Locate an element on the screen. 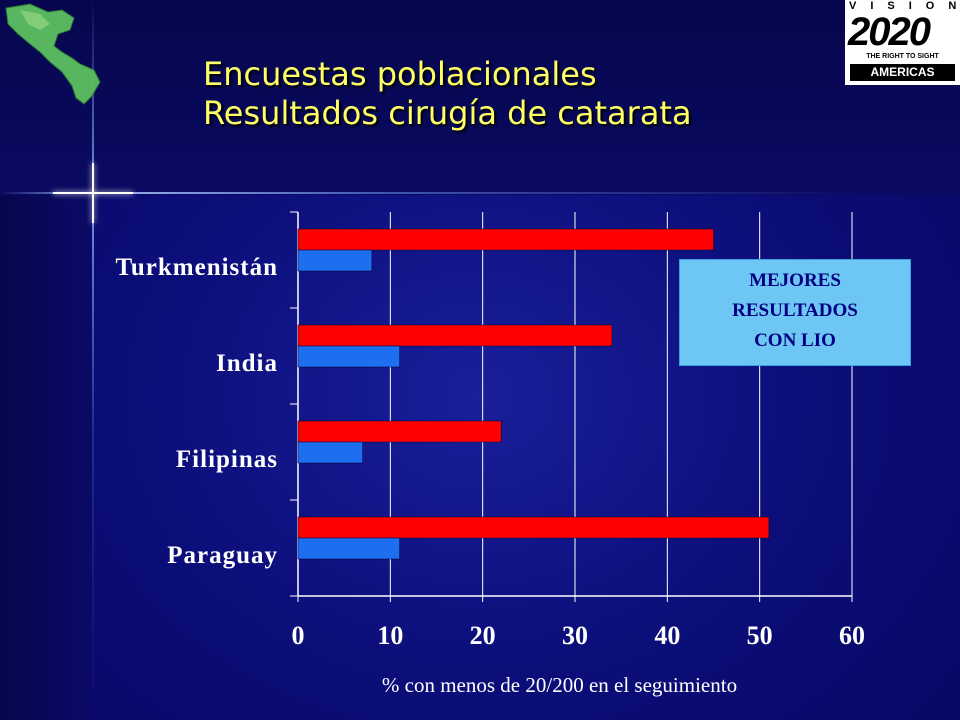  x-tick-label: 50 is located at coordinates (760, 635).